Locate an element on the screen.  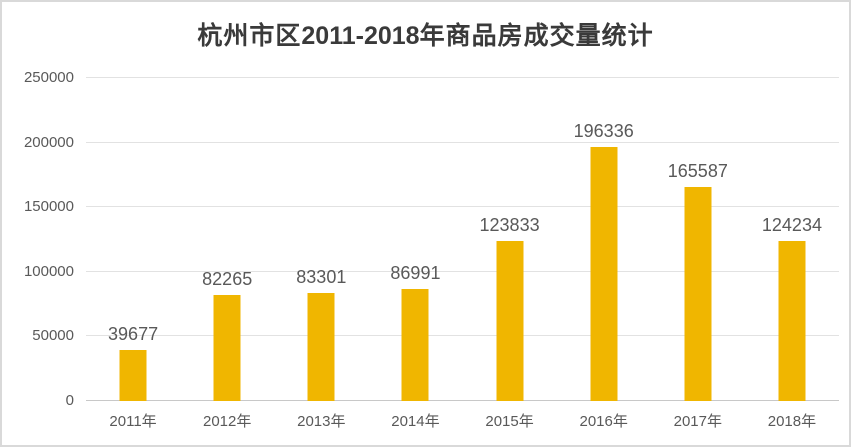
bar-group: 196336 2016年 is located at coordinates (604, 254).